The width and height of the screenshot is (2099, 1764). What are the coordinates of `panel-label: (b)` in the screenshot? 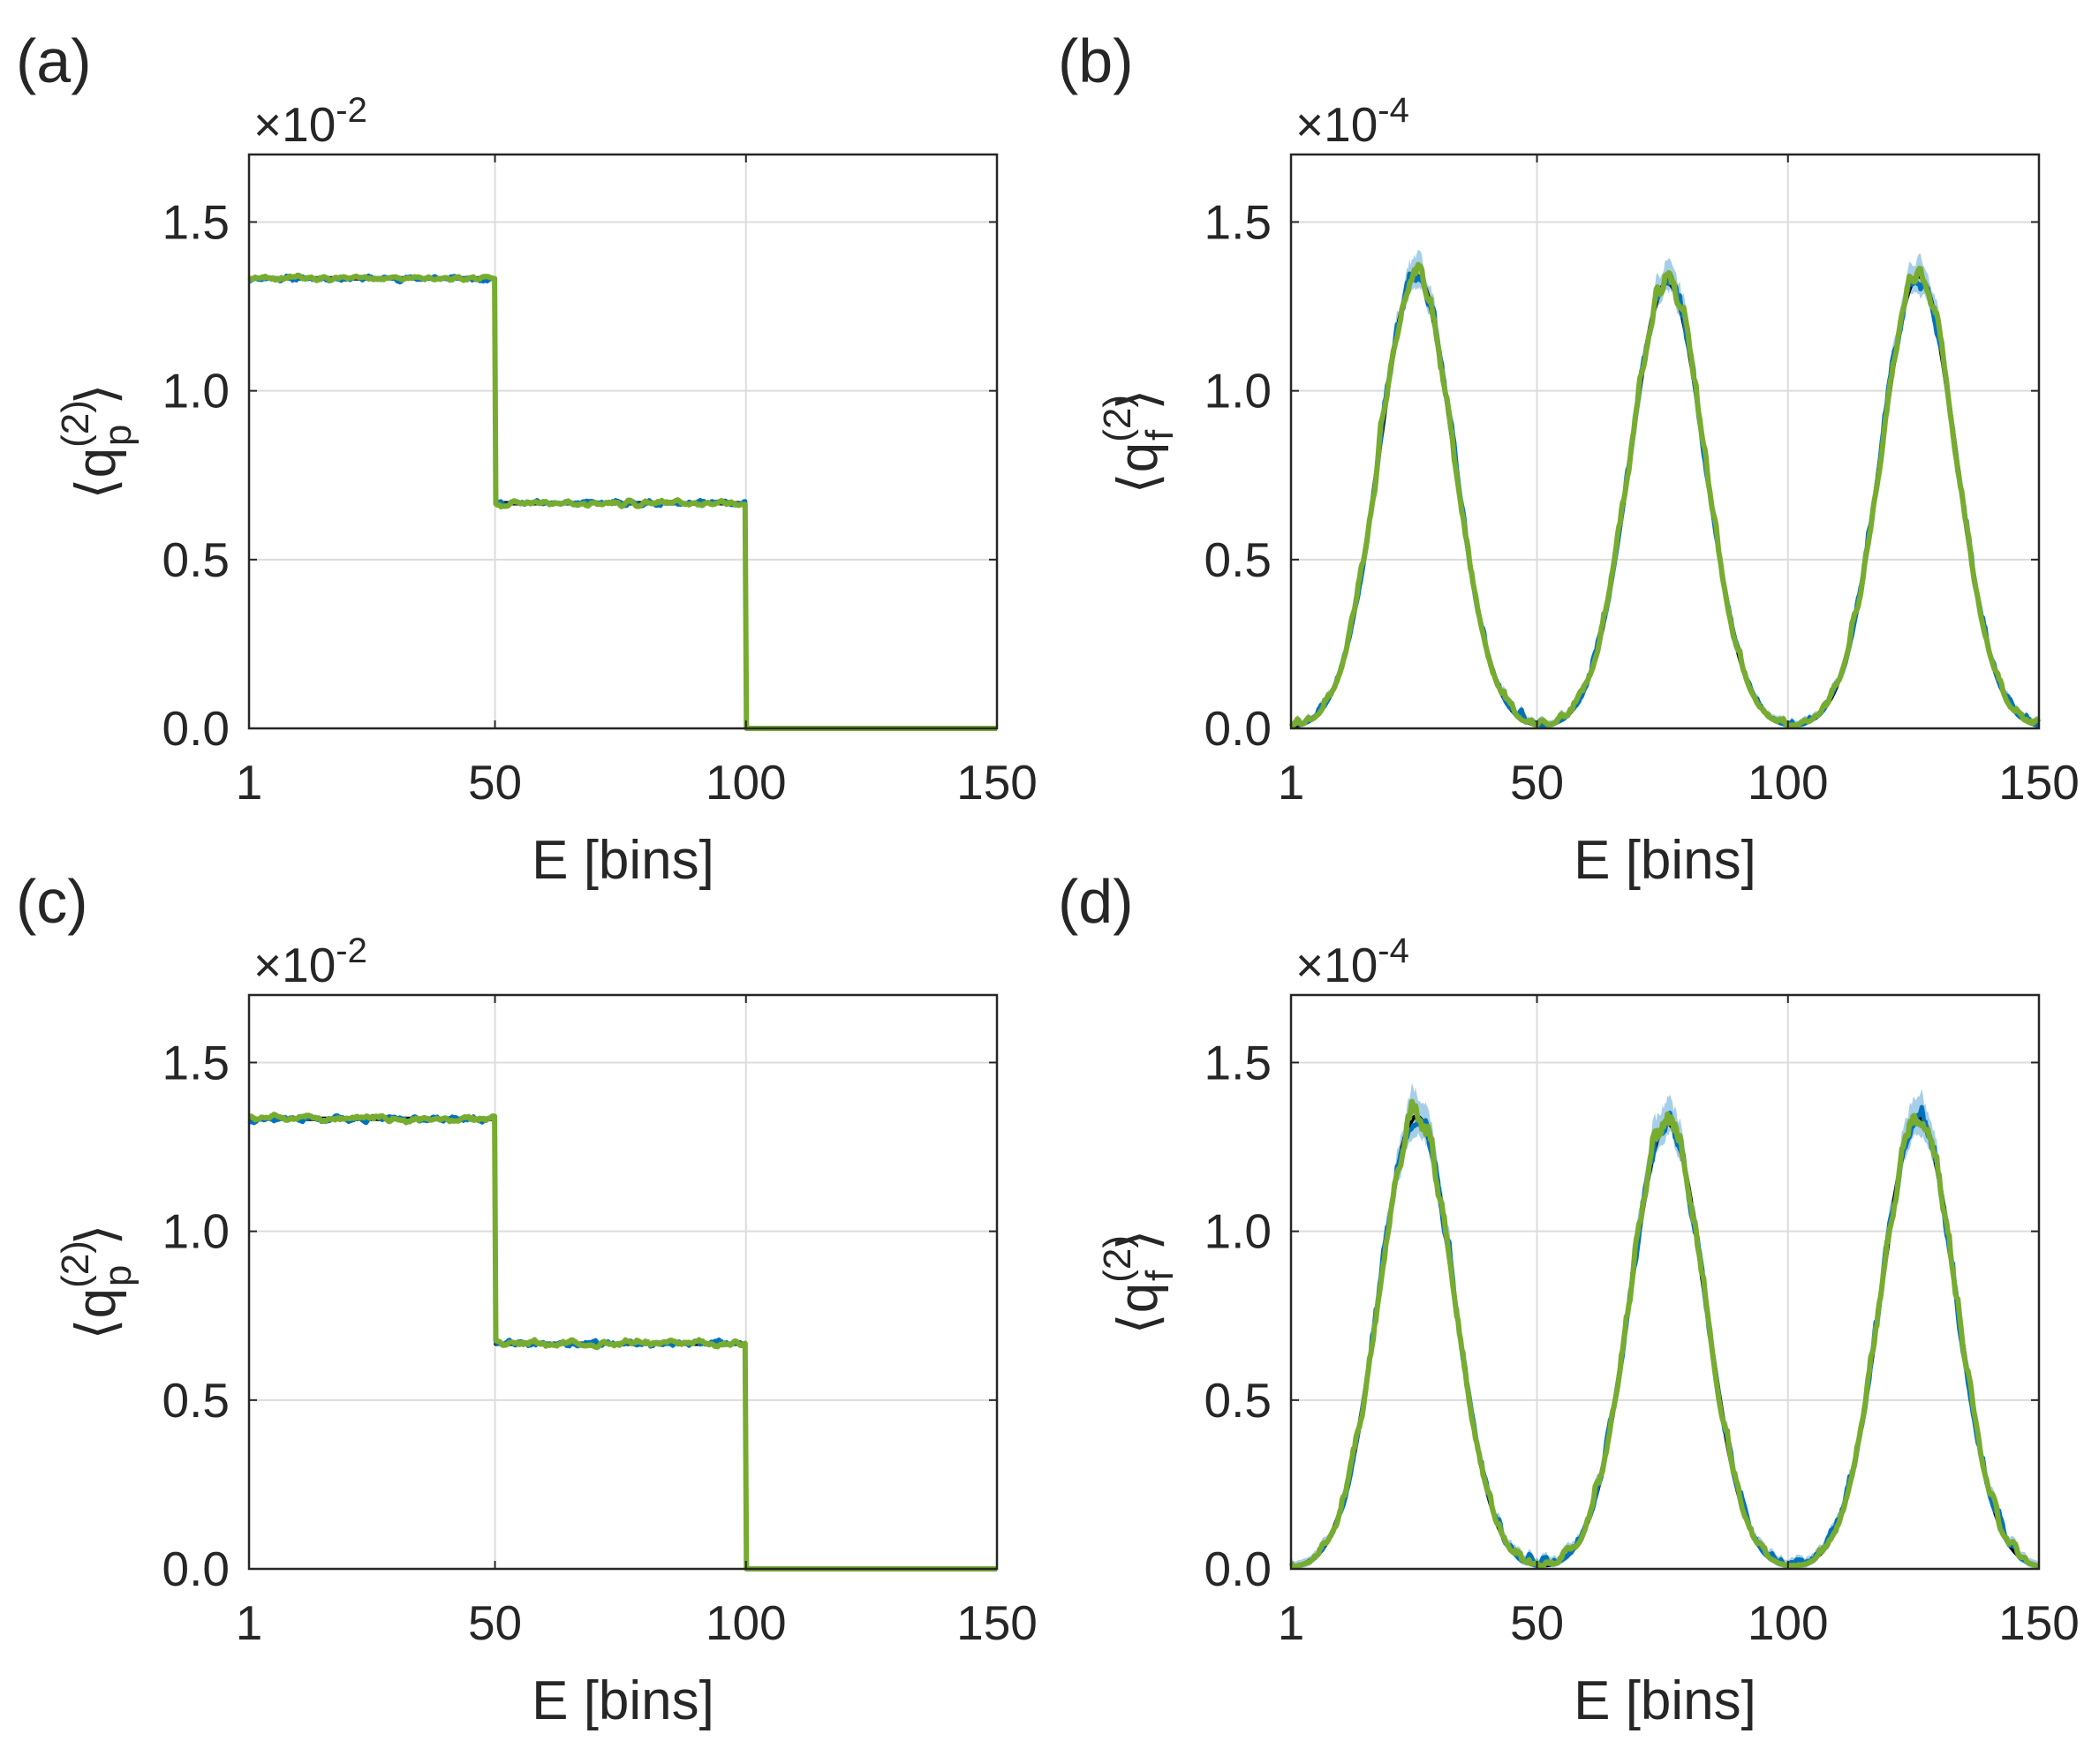 It's located at (1096, 61).